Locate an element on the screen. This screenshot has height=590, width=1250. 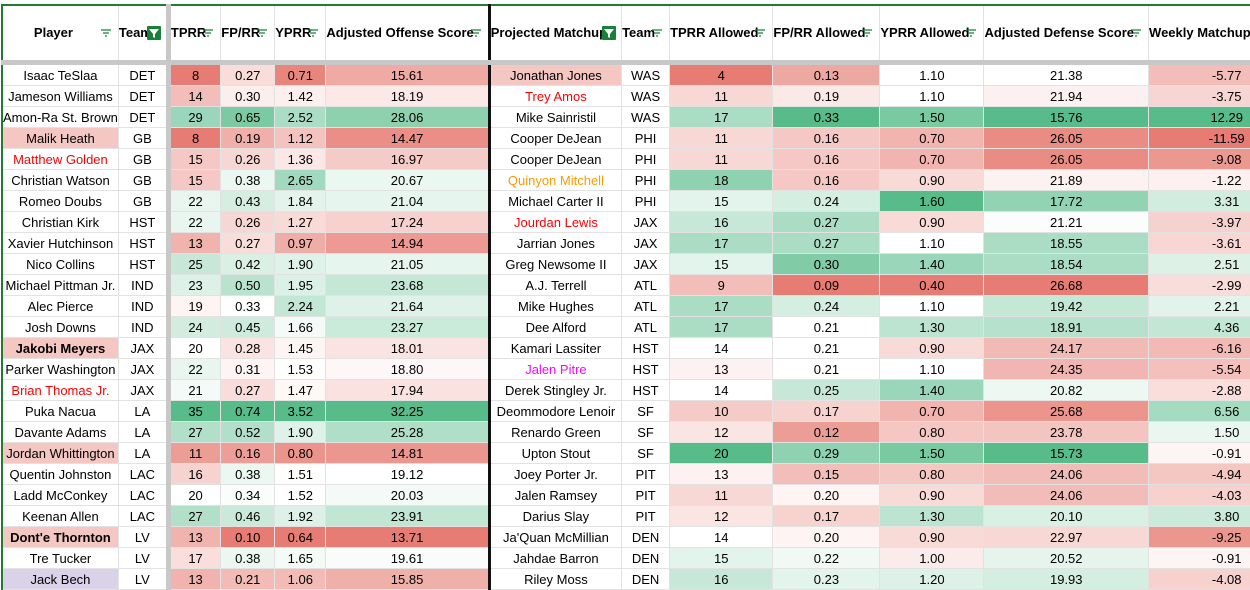
cell-tprr: 16 is located at coordinates (193, 474).